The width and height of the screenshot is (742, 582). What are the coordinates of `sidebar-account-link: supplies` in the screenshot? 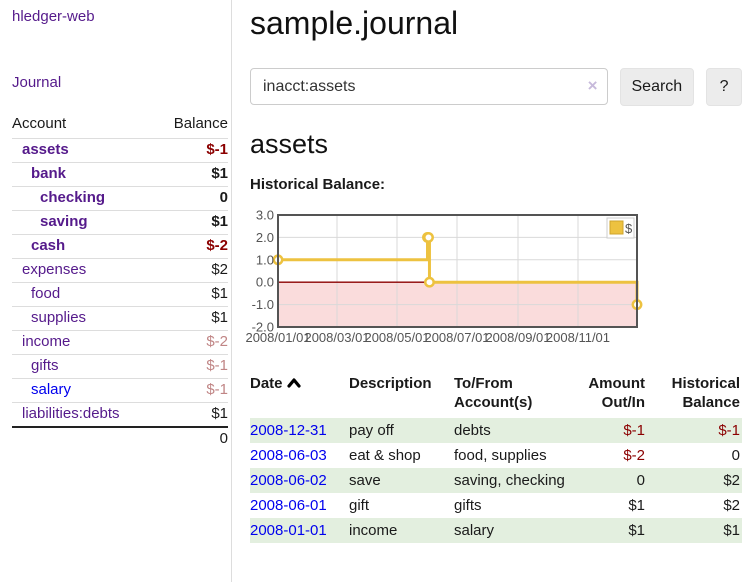 It's located at (59, 317).